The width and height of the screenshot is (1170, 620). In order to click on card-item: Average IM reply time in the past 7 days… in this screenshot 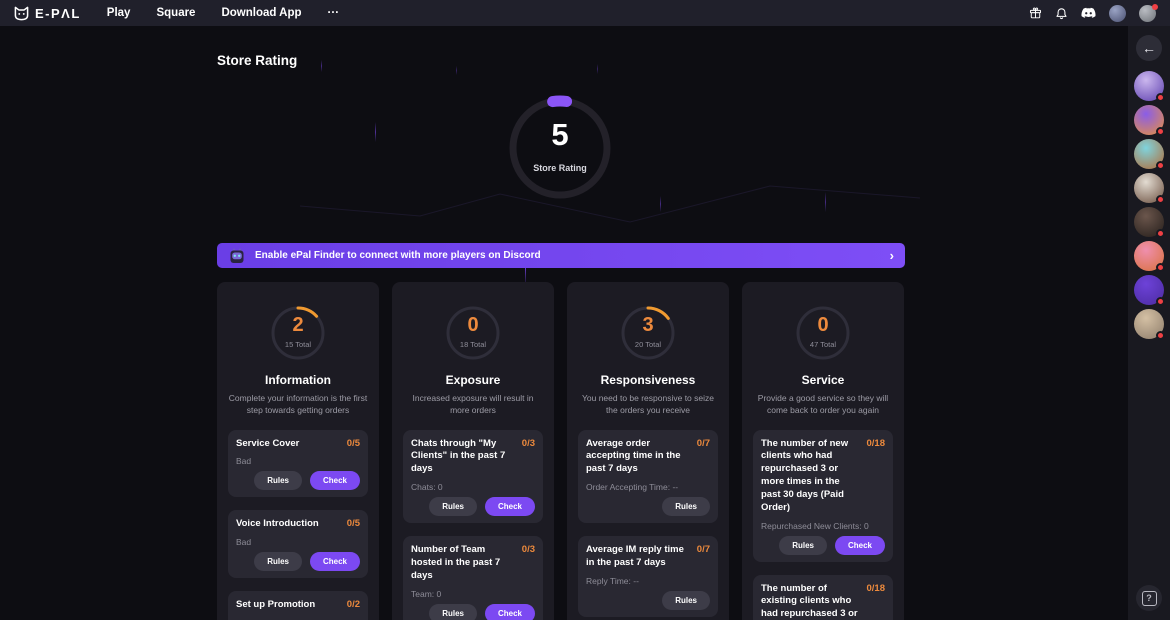, I will do `click(648, 576)`.